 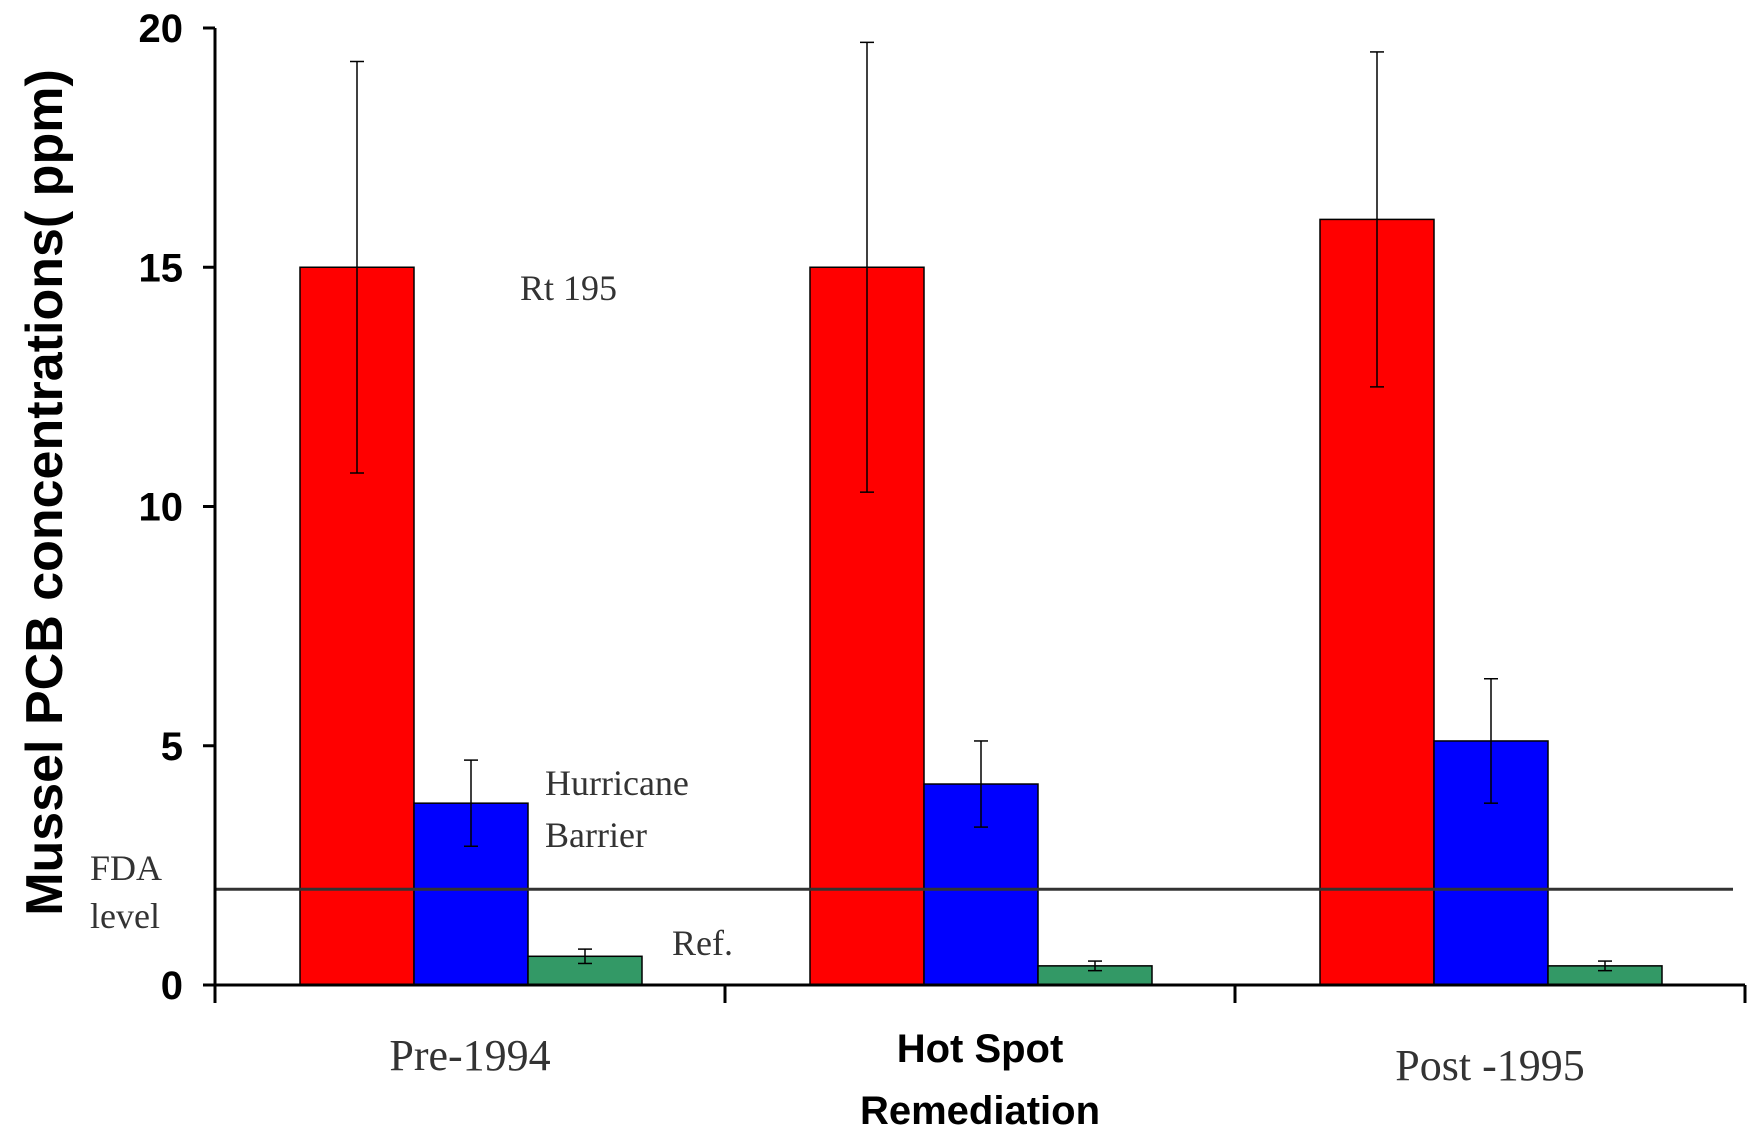 I want to click on y-tick-label-4: 20, so click(x=161, y=29).